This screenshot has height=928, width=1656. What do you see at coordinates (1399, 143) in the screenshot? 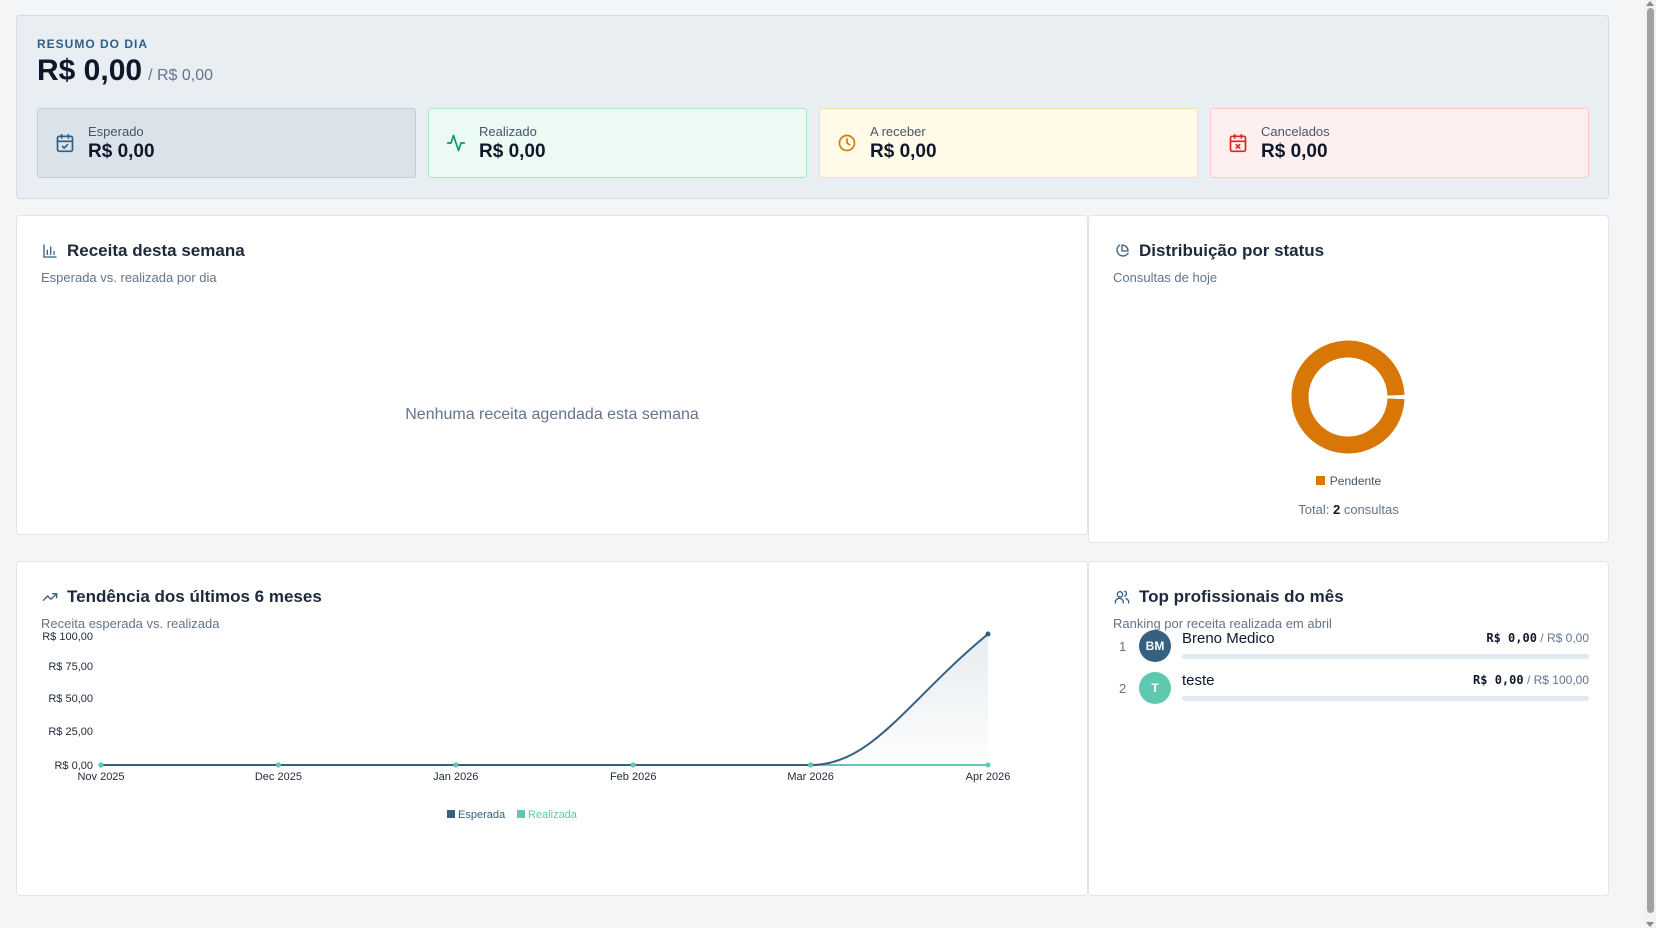
I see `stat-cancelados: Cancelados R$ 0,00` at bounding box center [1399, 143].